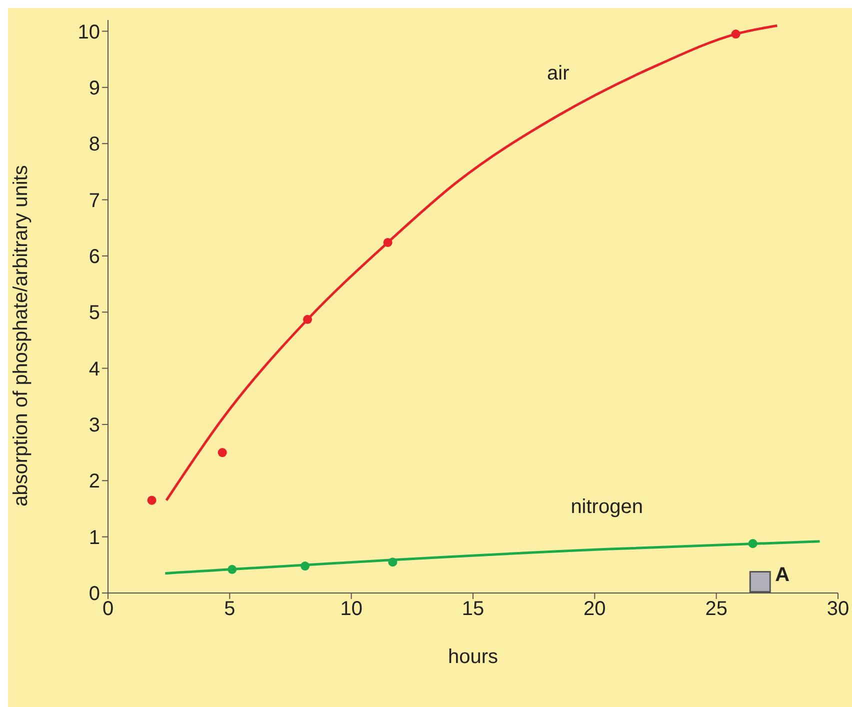 This screenshot has height=707, width=852. Describe the element at coordinates (94, 257) in the screenshot. I see `y-tick-label: 6` at that location.